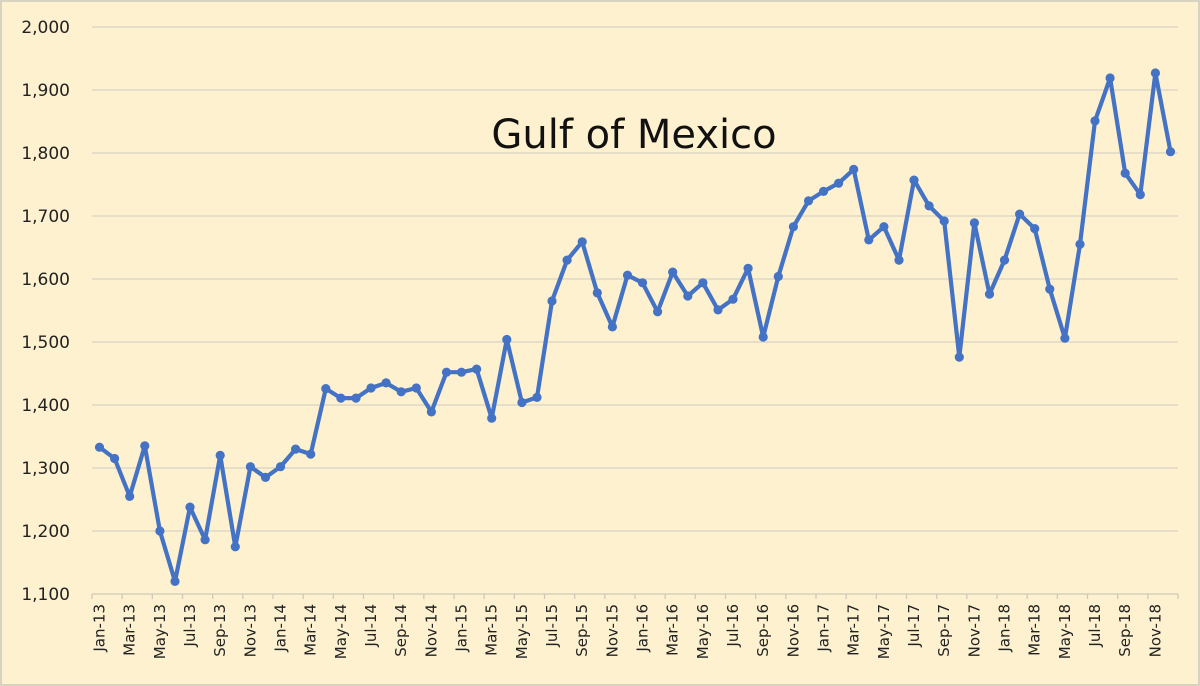 This screenshot has height=686, width=1200. Describe the element at coordinates (854, 630) in the screenshot. I see `x-tick-label: Mar-17` at that location.